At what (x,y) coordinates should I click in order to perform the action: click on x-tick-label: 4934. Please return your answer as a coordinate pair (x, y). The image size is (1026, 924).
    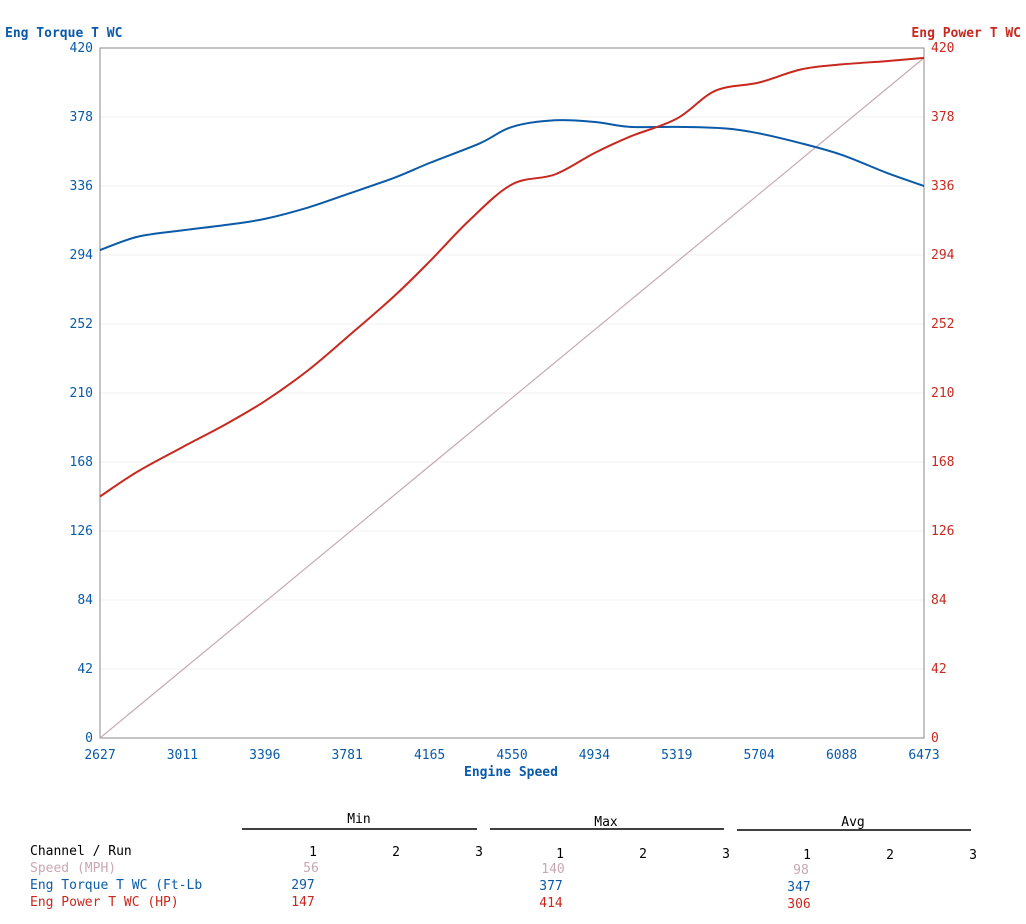
    Looking at the image, I should click on (594, 755).